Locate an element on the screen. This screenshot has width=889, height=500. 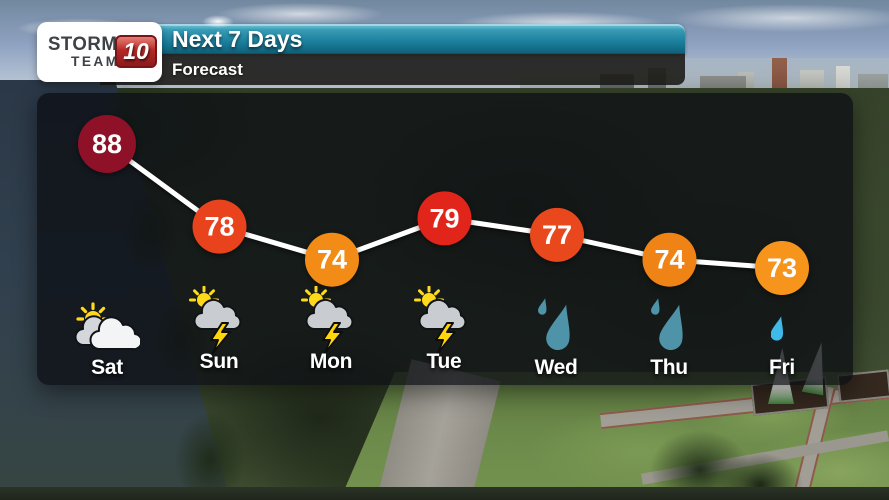
temp-bubble-wed: 77 is located at coordinates (557, 234).